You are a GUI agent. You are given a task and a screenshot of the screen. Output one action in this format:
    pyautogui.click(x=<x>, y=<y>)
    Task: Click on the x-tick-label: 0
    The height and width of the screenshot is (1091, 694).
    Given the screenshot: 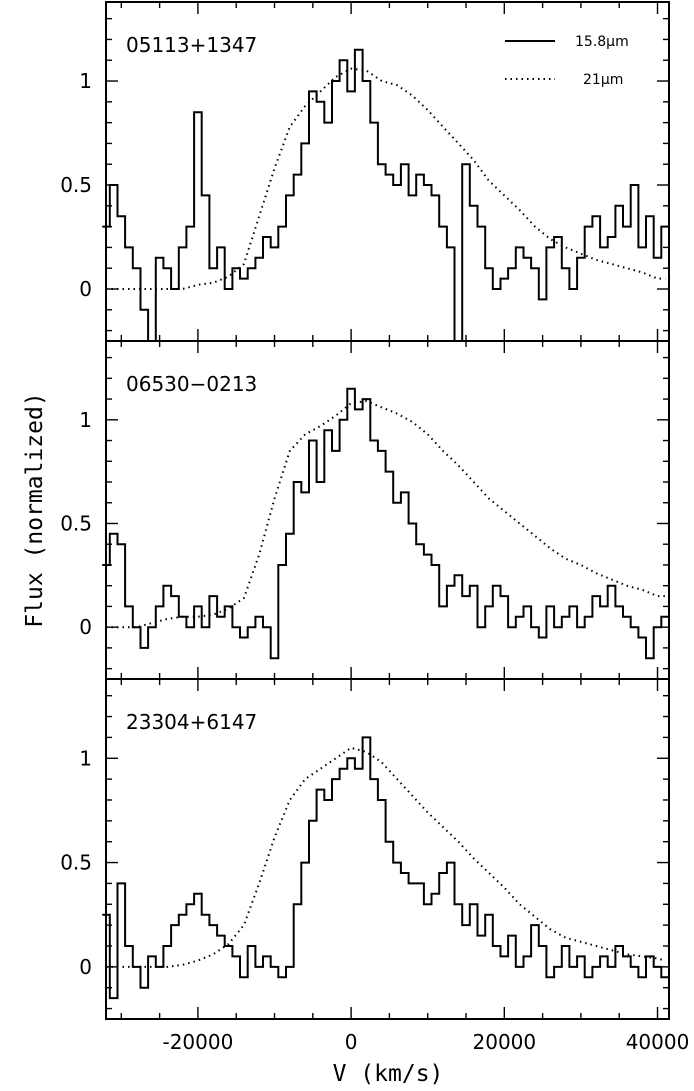 What is the action you would take?
    pyautogui.click(x=351, y=1042)
    